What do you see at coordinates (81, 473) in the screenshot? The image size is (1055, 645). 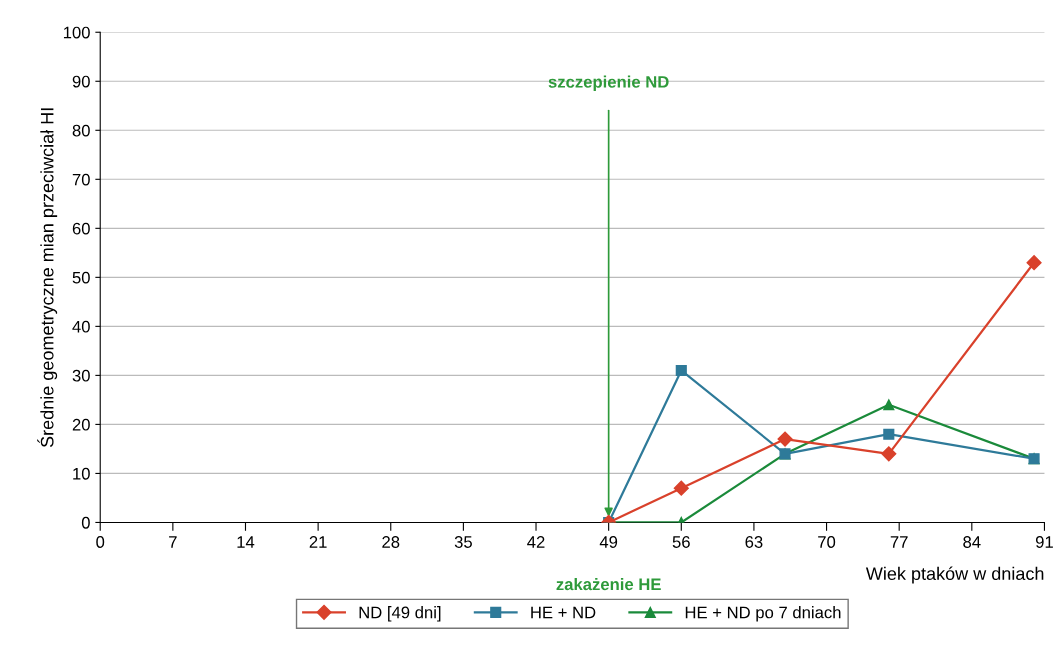 I see `y-tick-label: 10` at bounding box center [81, 473].